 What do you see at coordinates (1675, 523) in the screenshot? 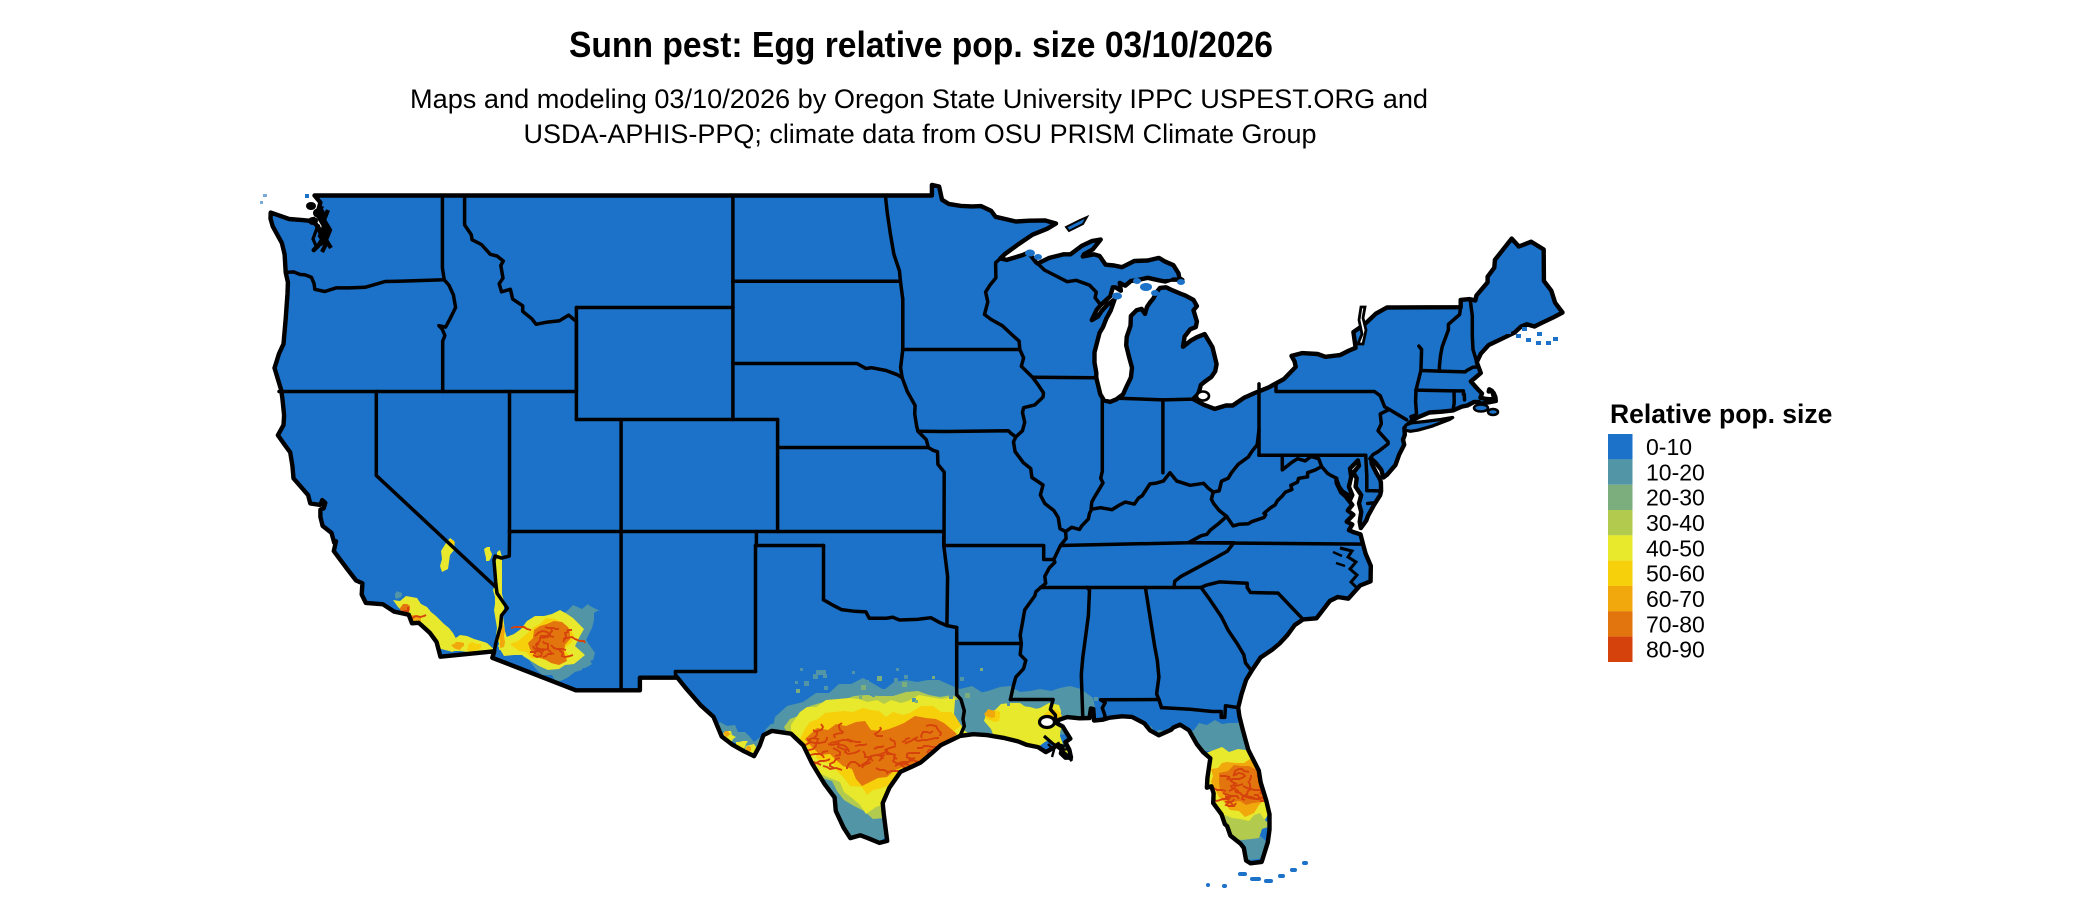
I see `svg-text: 30-40` at bounding box center [1675, 523].